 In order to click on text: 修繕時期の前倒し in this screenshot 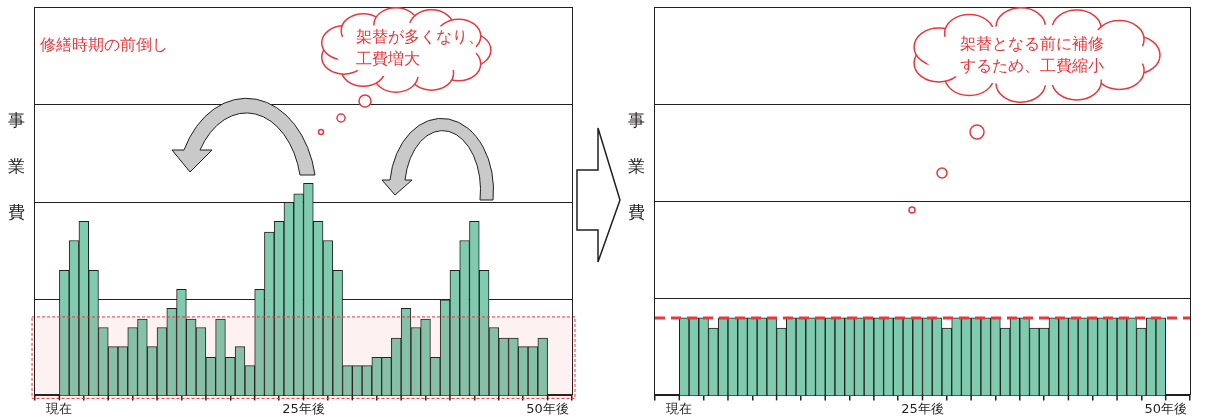, I will do `click(104, 45)`.